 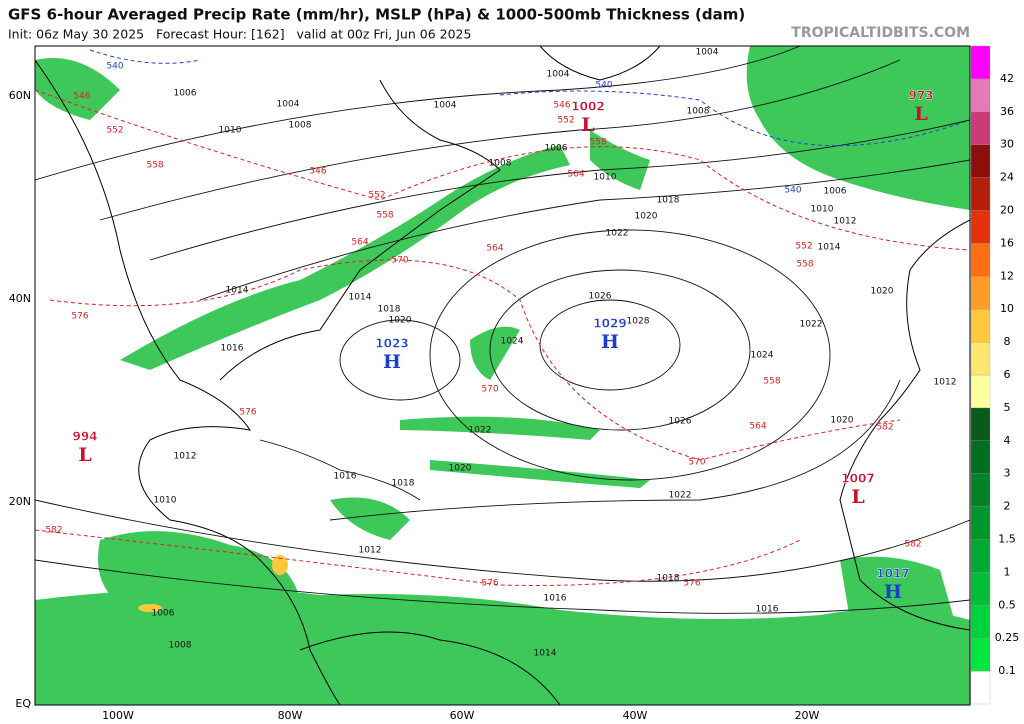 What do you see at coordinates (880, 33) in the screenshot?
I see `site-label: TROPICALTIDBITS.COM` at bounding box center [880, 33].